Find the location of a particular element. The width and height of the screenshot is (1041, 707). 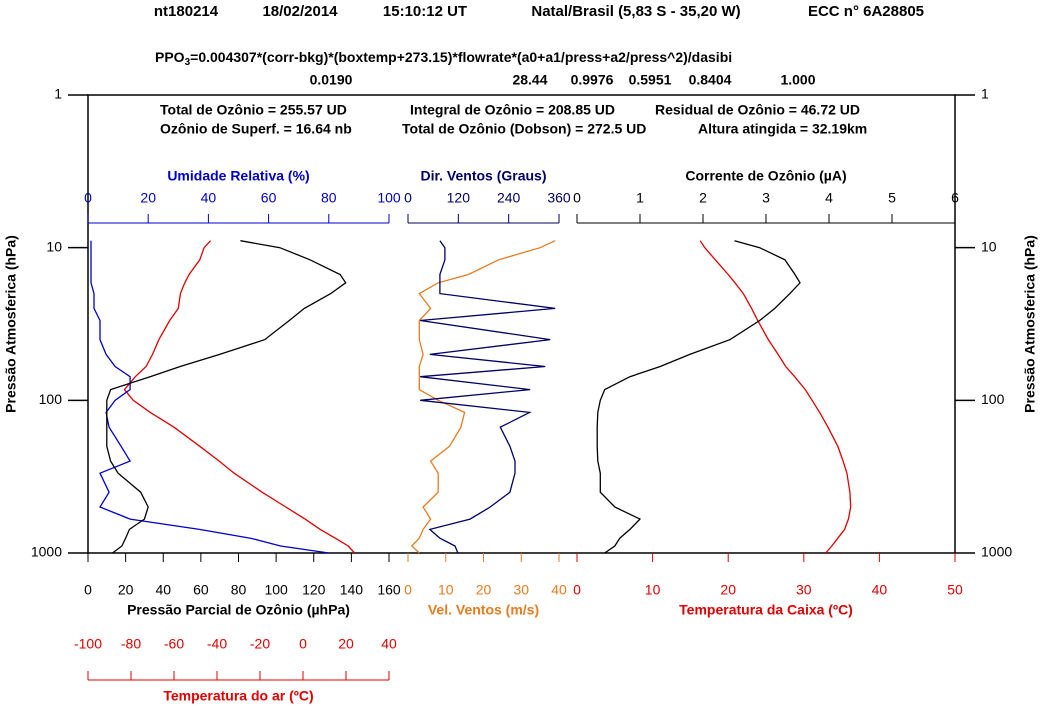

x-tick-label: -100 is located at coordinates (88, 644).